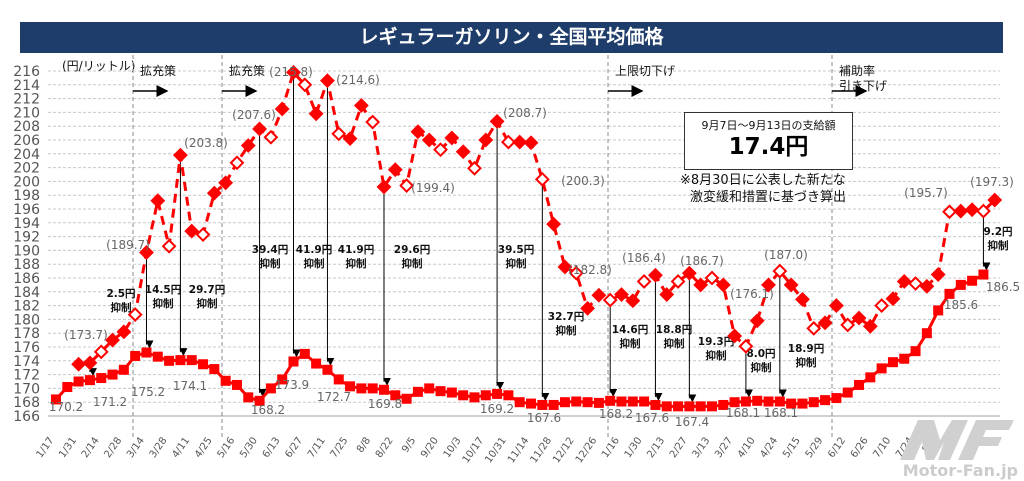 The image size is (1024, 481). I want to click on y-tick-label: 184, so click(26, 293).